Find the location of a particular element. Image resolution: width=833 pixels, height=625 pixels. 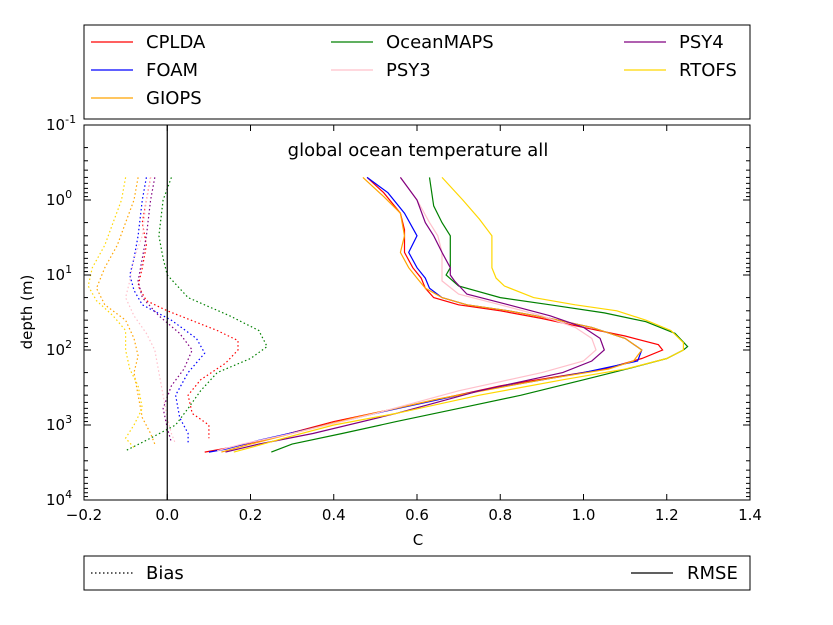

y-tick-label: 10³ is located at coordinates (59, 423).